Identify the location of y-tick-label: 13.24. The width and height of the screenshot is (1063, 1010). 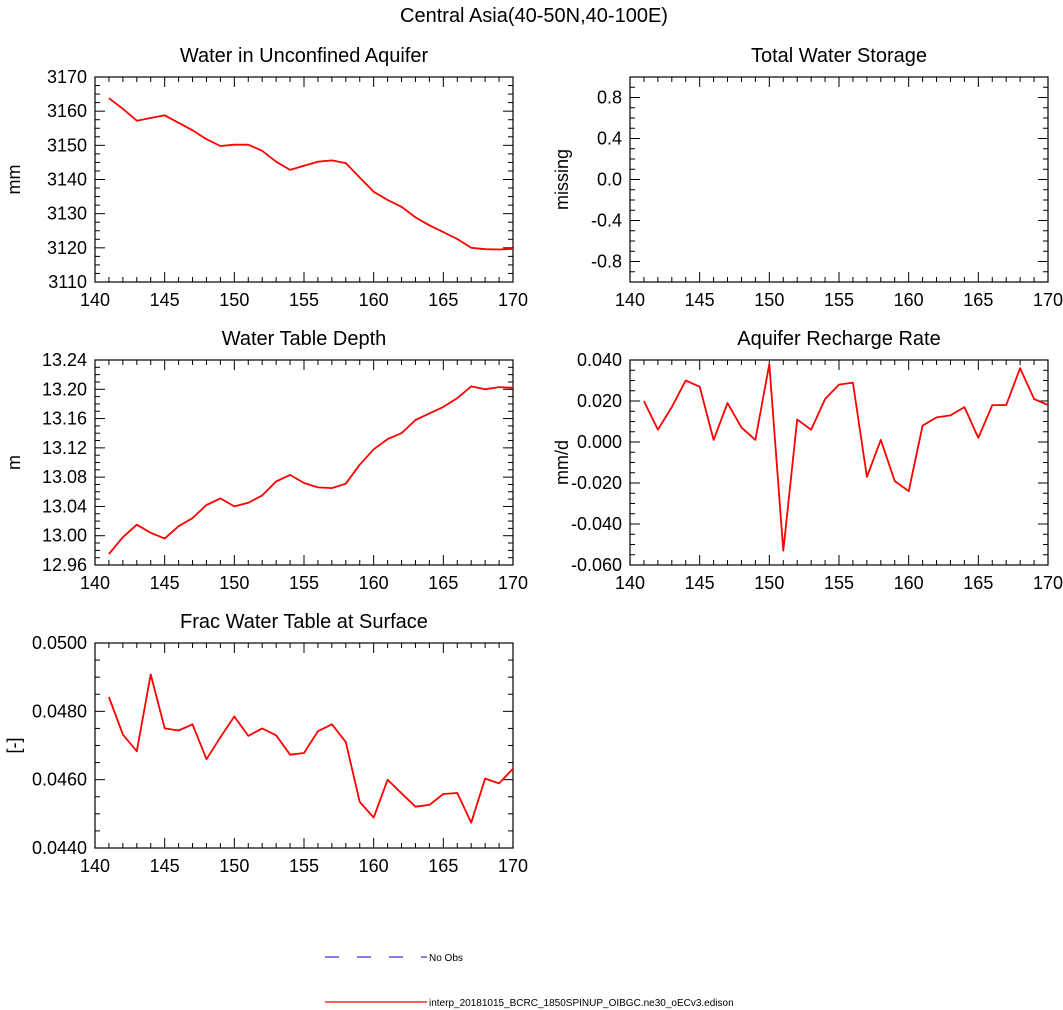
(64, 360).